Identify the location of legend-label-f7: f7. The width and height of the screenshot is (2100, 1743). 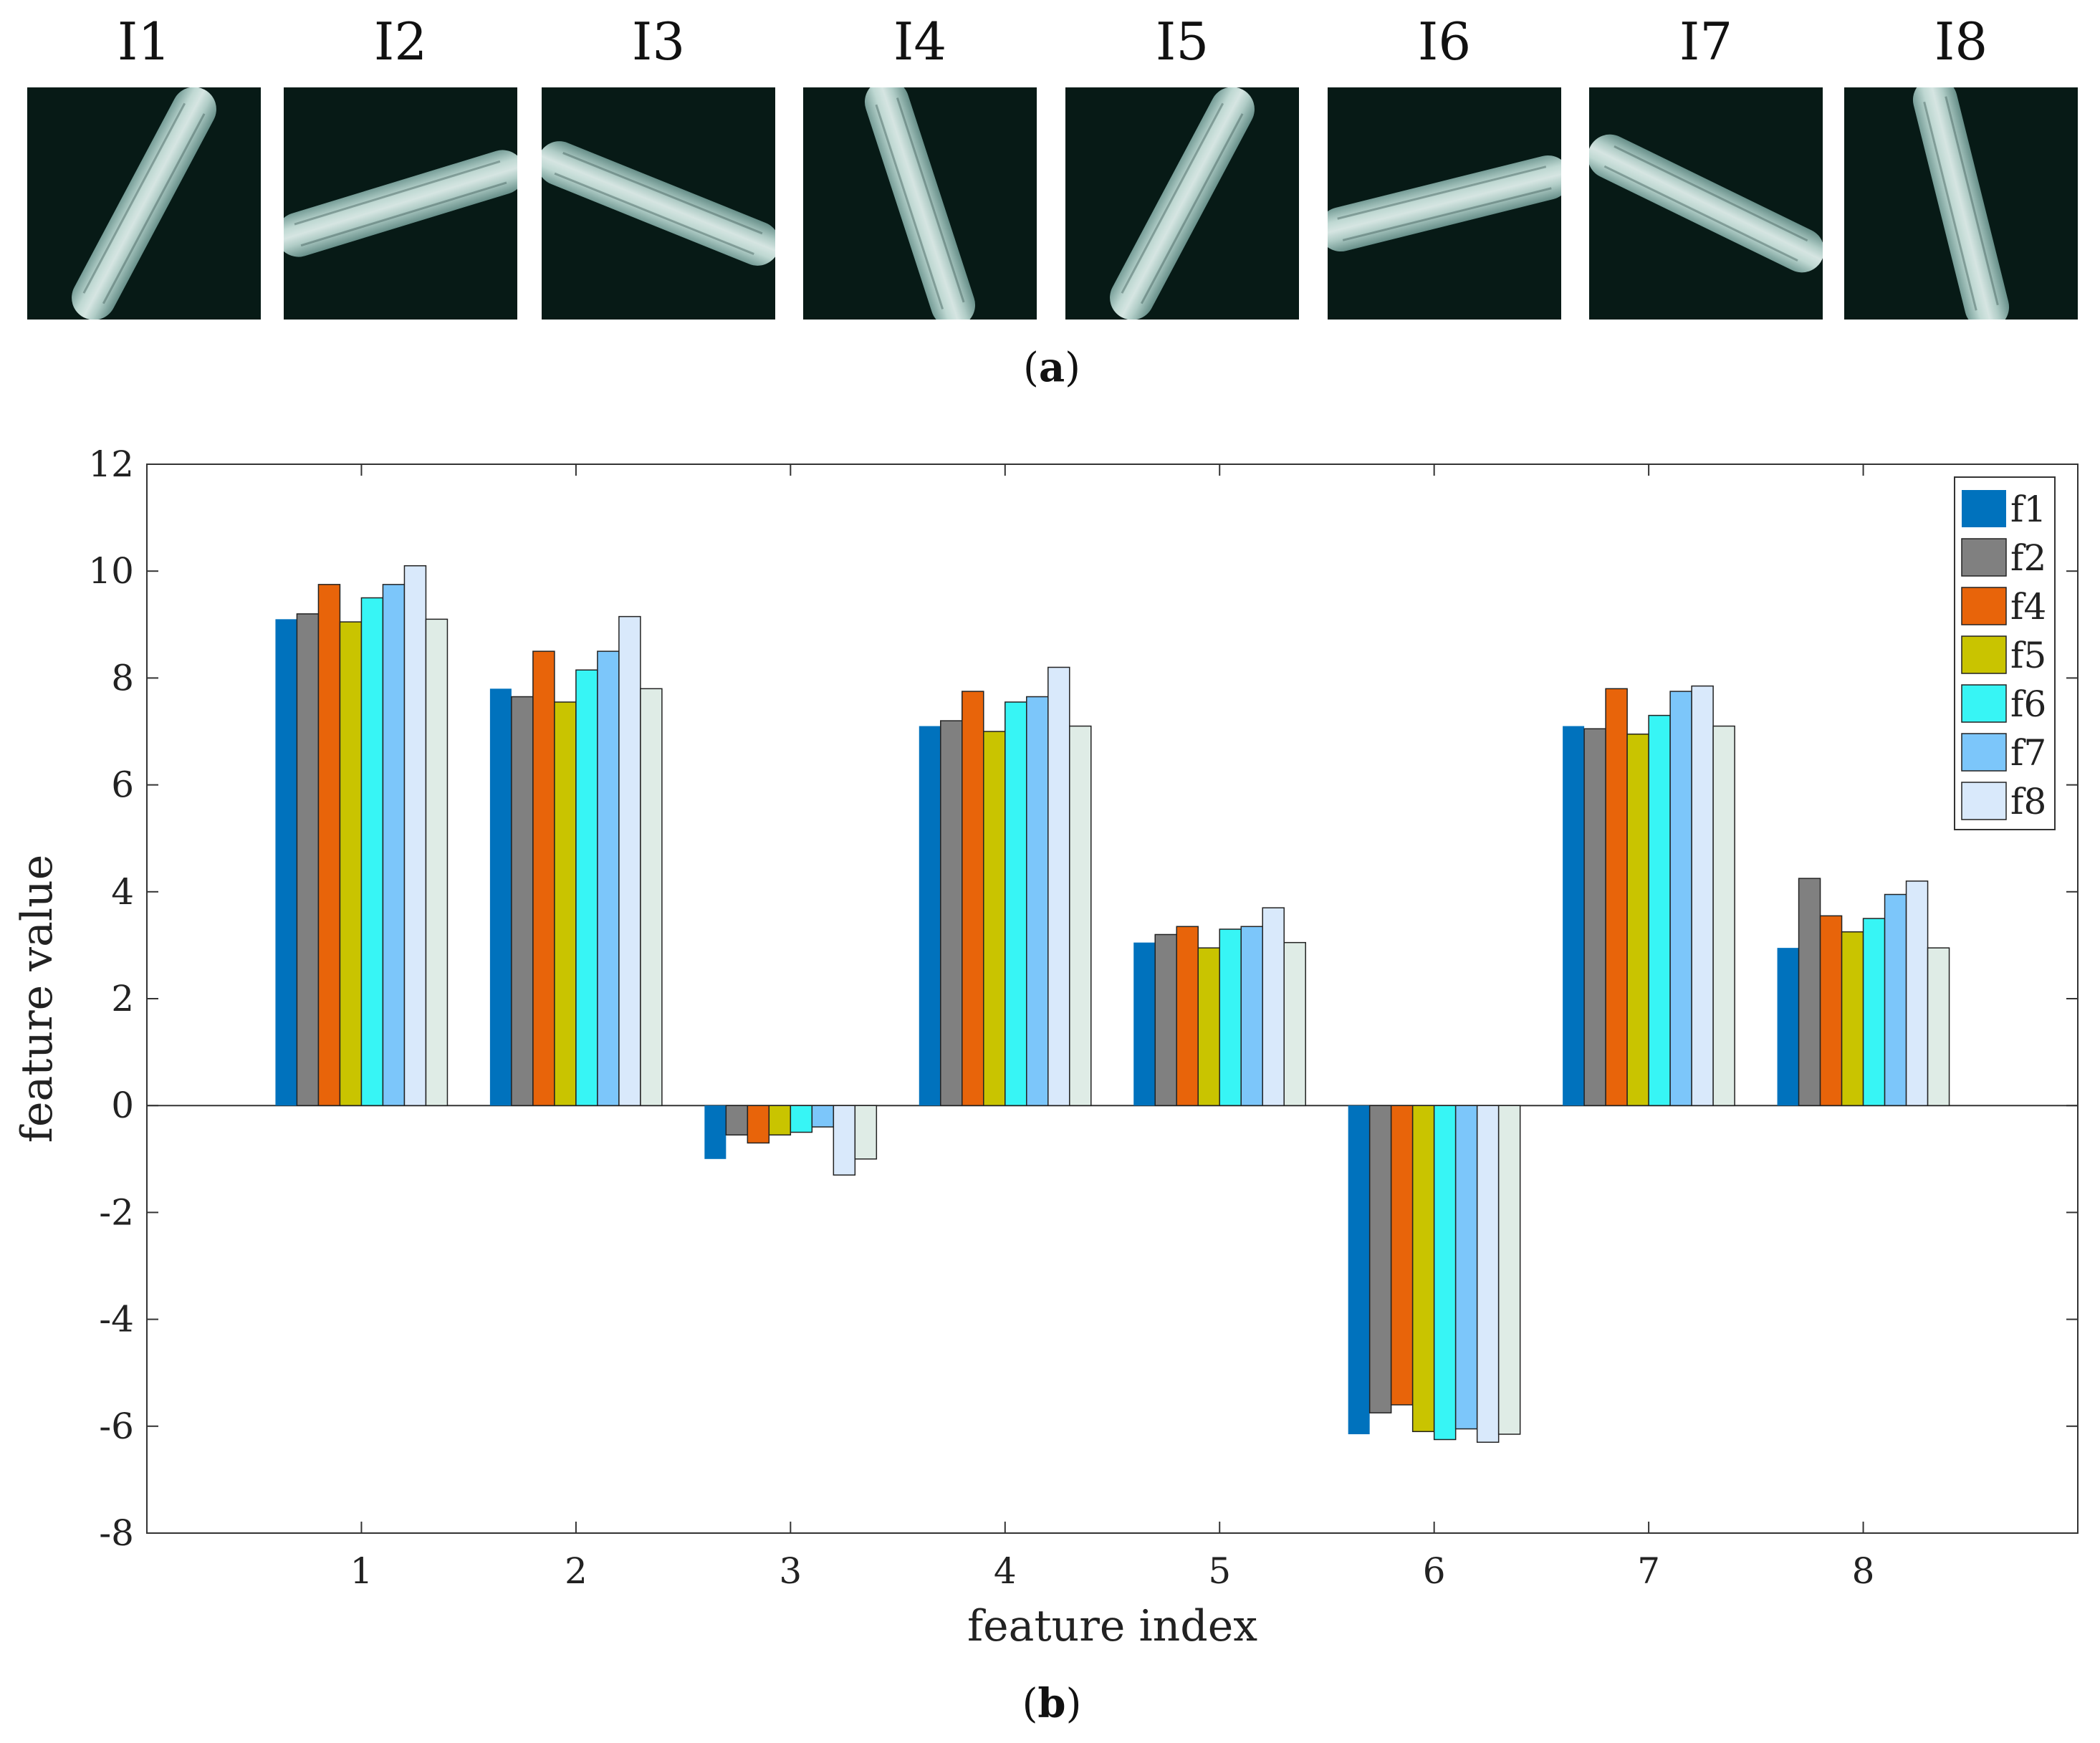
(2028, 753).